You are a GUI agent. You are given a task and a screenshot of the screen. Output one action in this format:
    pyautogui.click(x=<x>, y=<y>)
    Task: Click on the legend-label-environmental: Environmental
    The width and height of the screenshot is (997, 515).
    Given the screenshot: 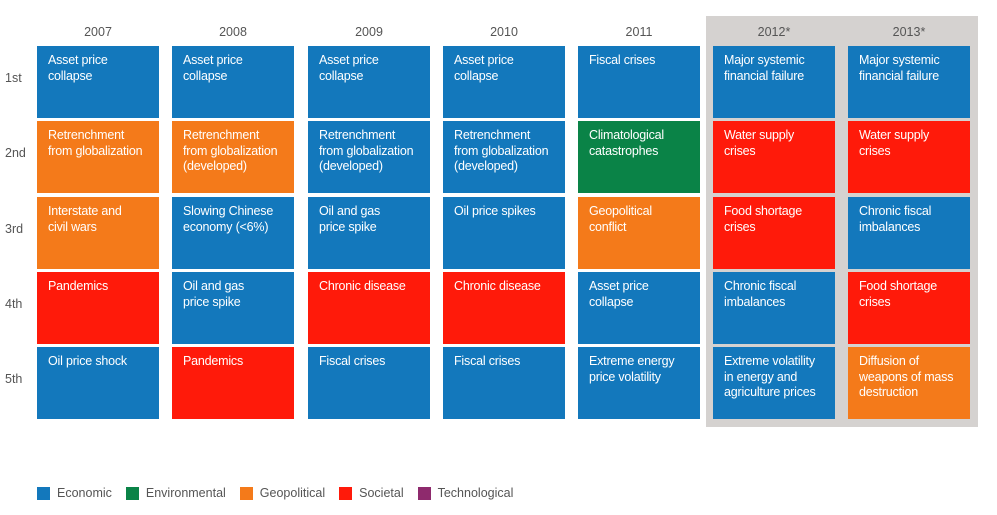 What is the action you would take?
    pyautogui.click(x=185, y=493)
    